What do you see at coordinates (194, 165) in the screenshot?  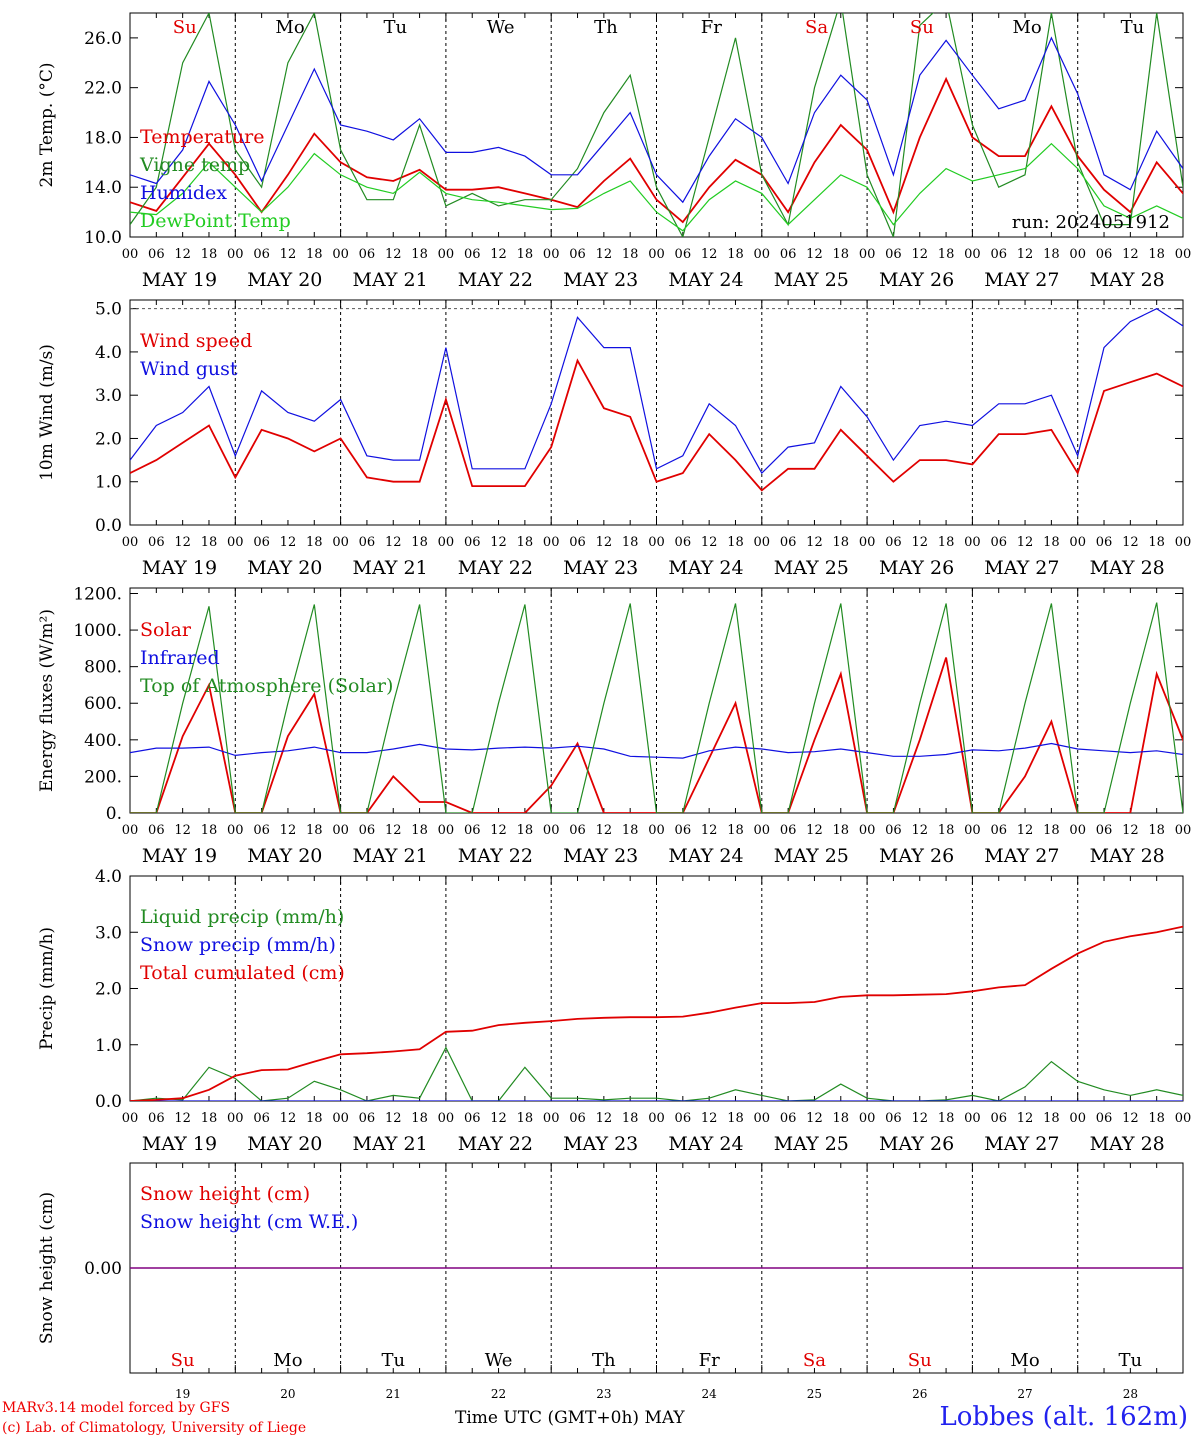 I see `legend-vigne-temp: Vigne temp` at bounding box center [194, 165].